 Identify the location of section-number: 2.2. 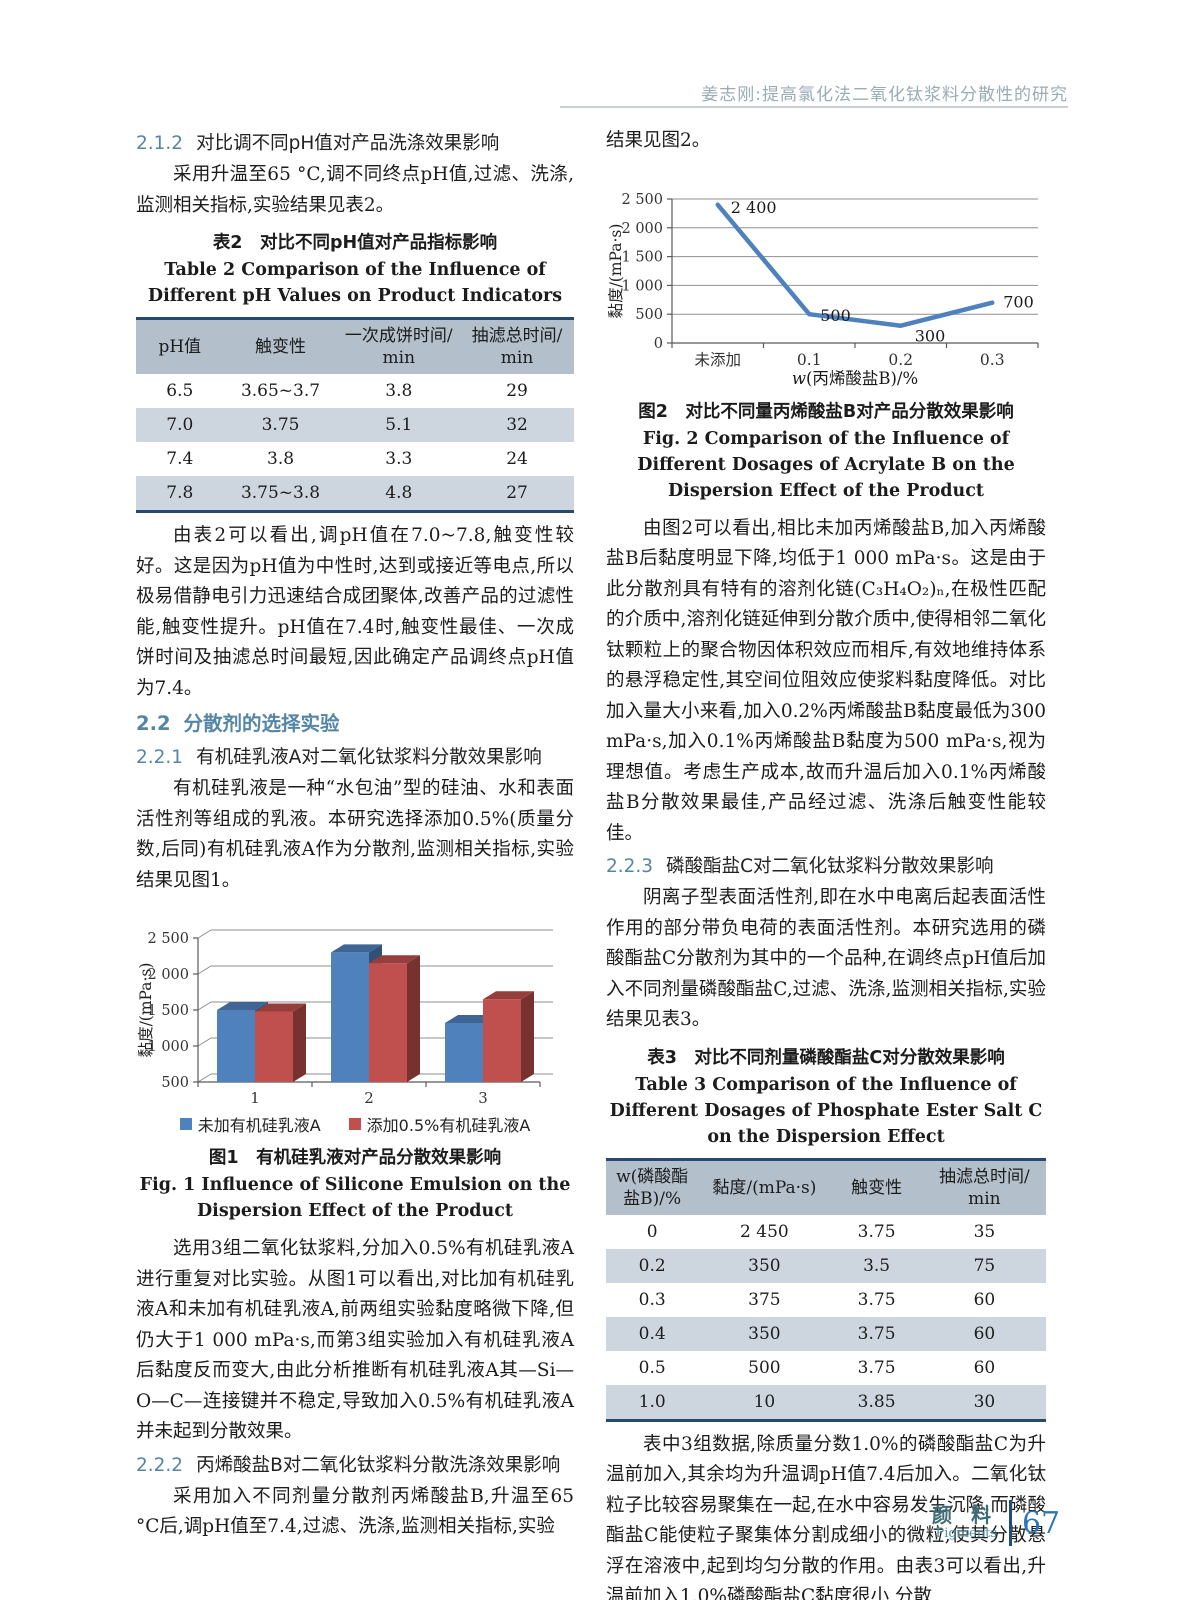
(153, 723).